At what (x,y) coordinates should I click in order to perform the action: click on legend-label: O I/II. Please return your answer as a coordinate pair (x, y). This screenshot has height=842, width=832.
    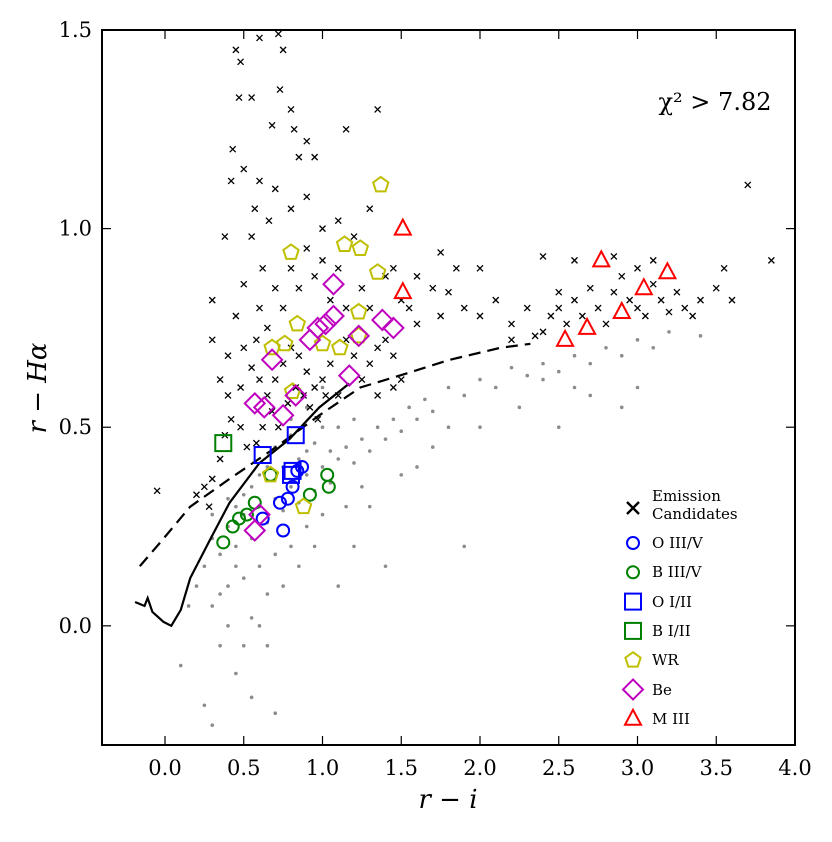
    Looking at the image, I should click on (672, 601).